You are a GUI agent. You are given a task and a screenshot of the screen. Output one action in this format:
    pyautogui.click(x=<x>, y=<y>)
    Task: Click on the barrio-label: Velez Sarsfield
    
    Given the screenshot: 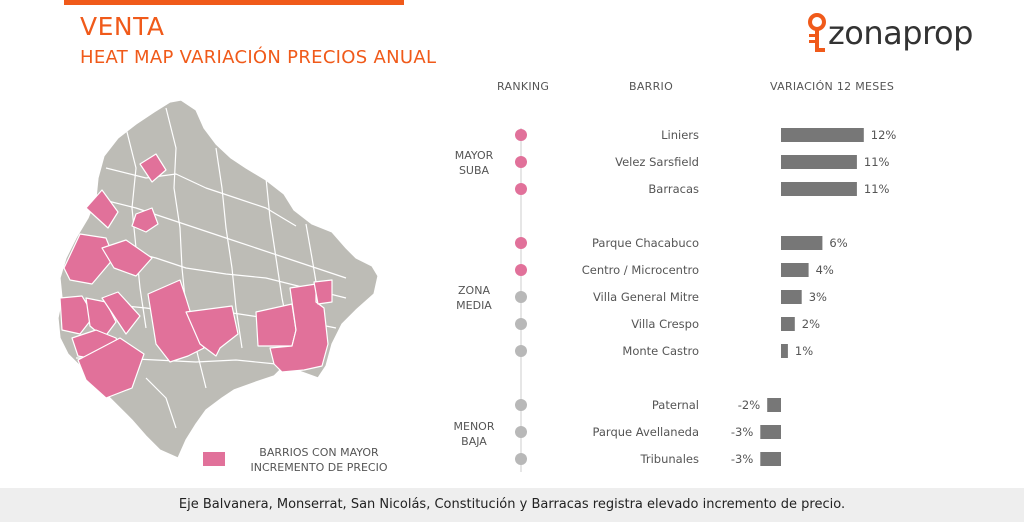 What is the action you would take?
    pyautogui.click(x=657, y=162)
    